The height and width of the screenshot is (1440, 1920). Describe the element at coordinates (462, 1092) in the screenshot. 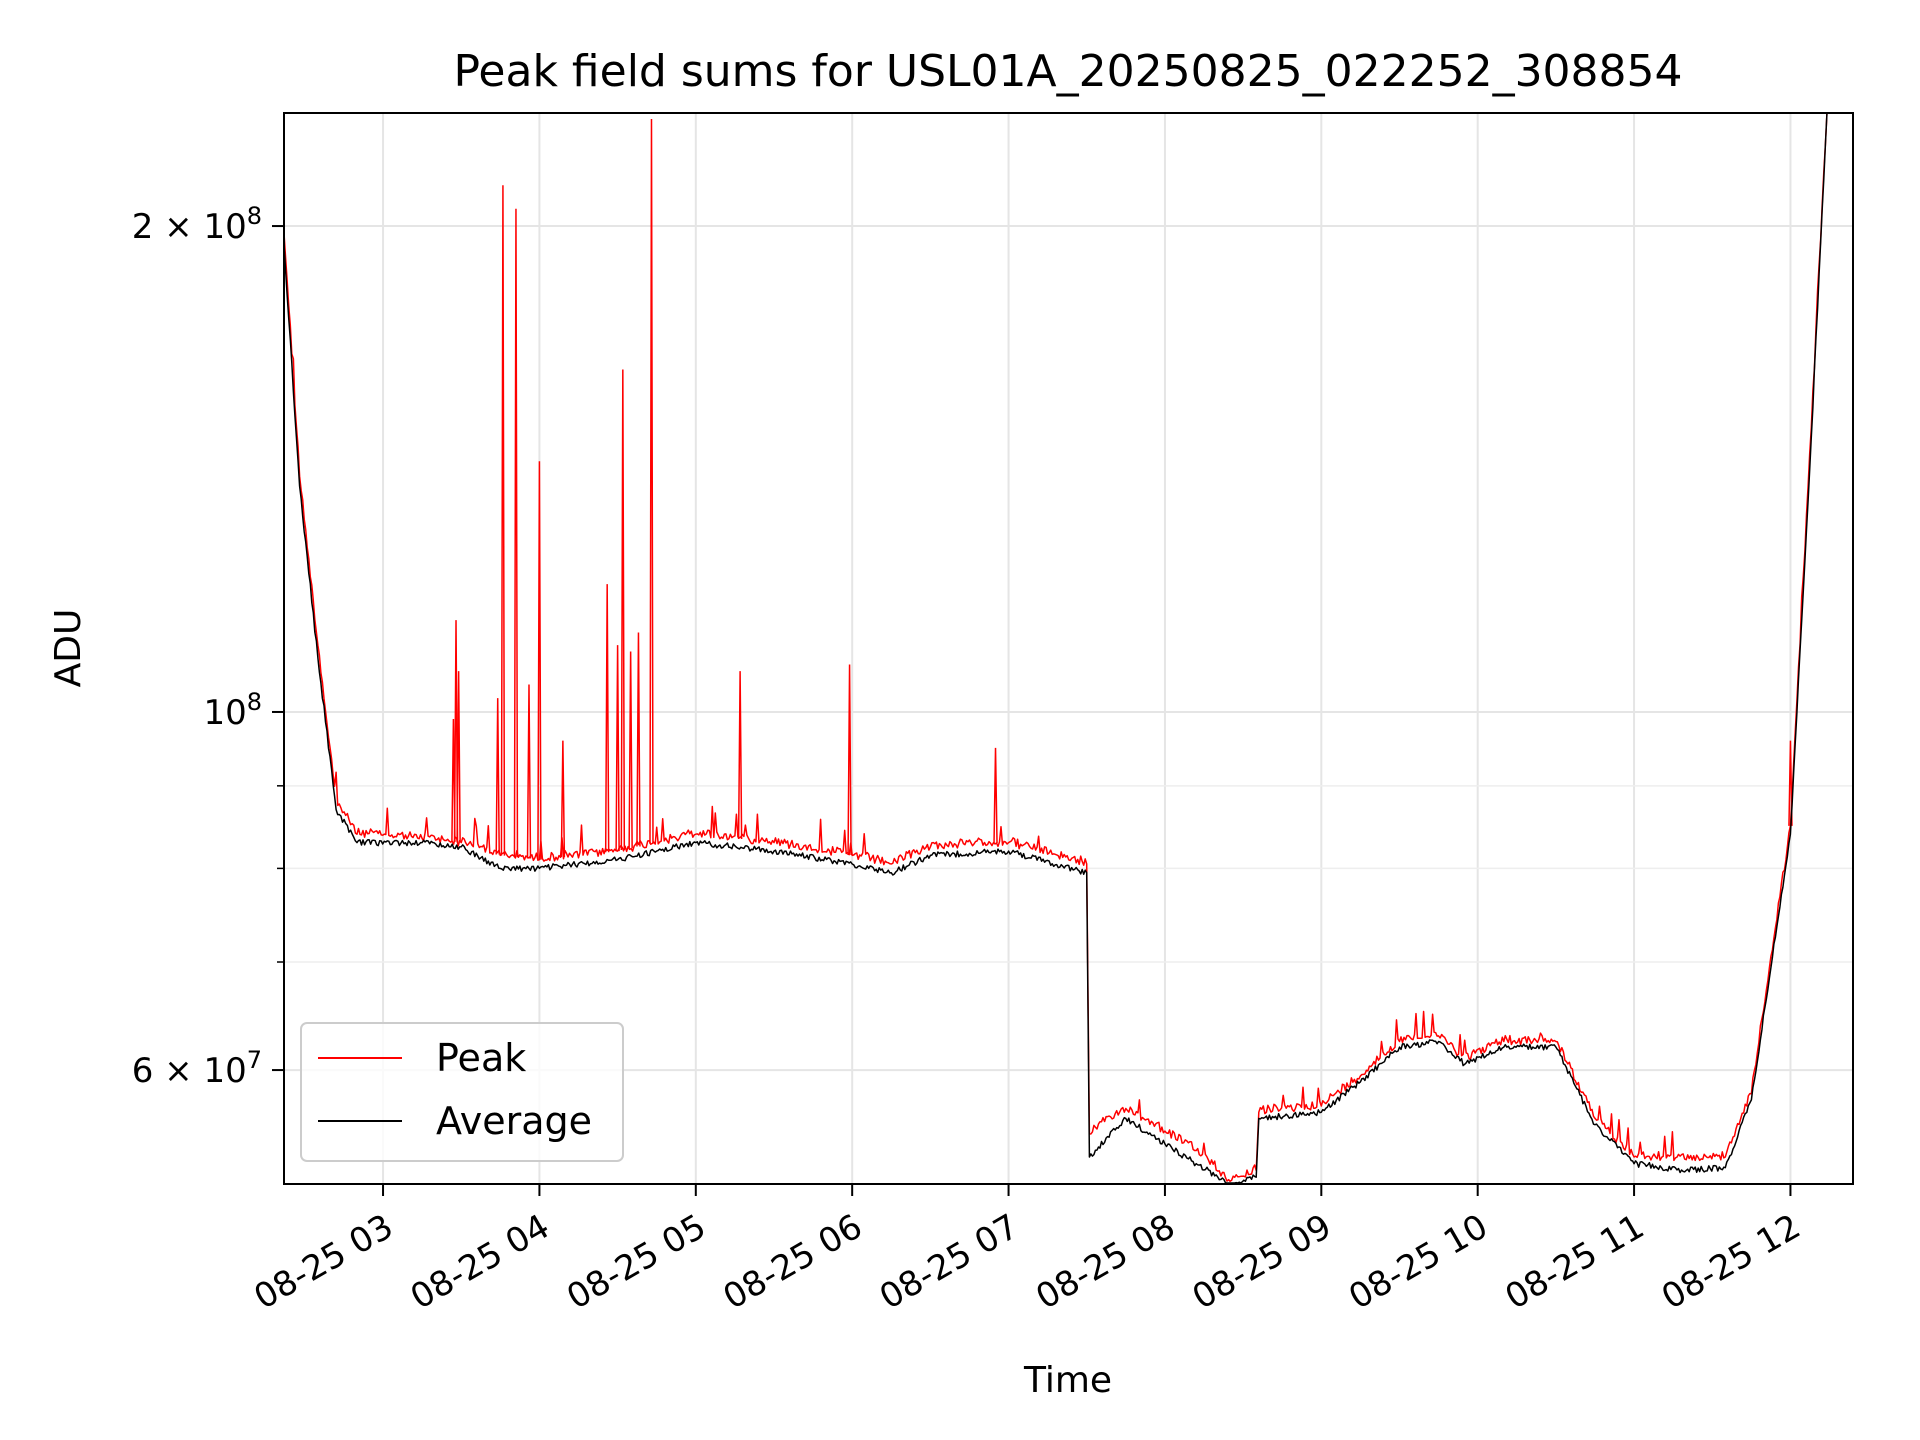

I see `legend: Peak Average` at that location.